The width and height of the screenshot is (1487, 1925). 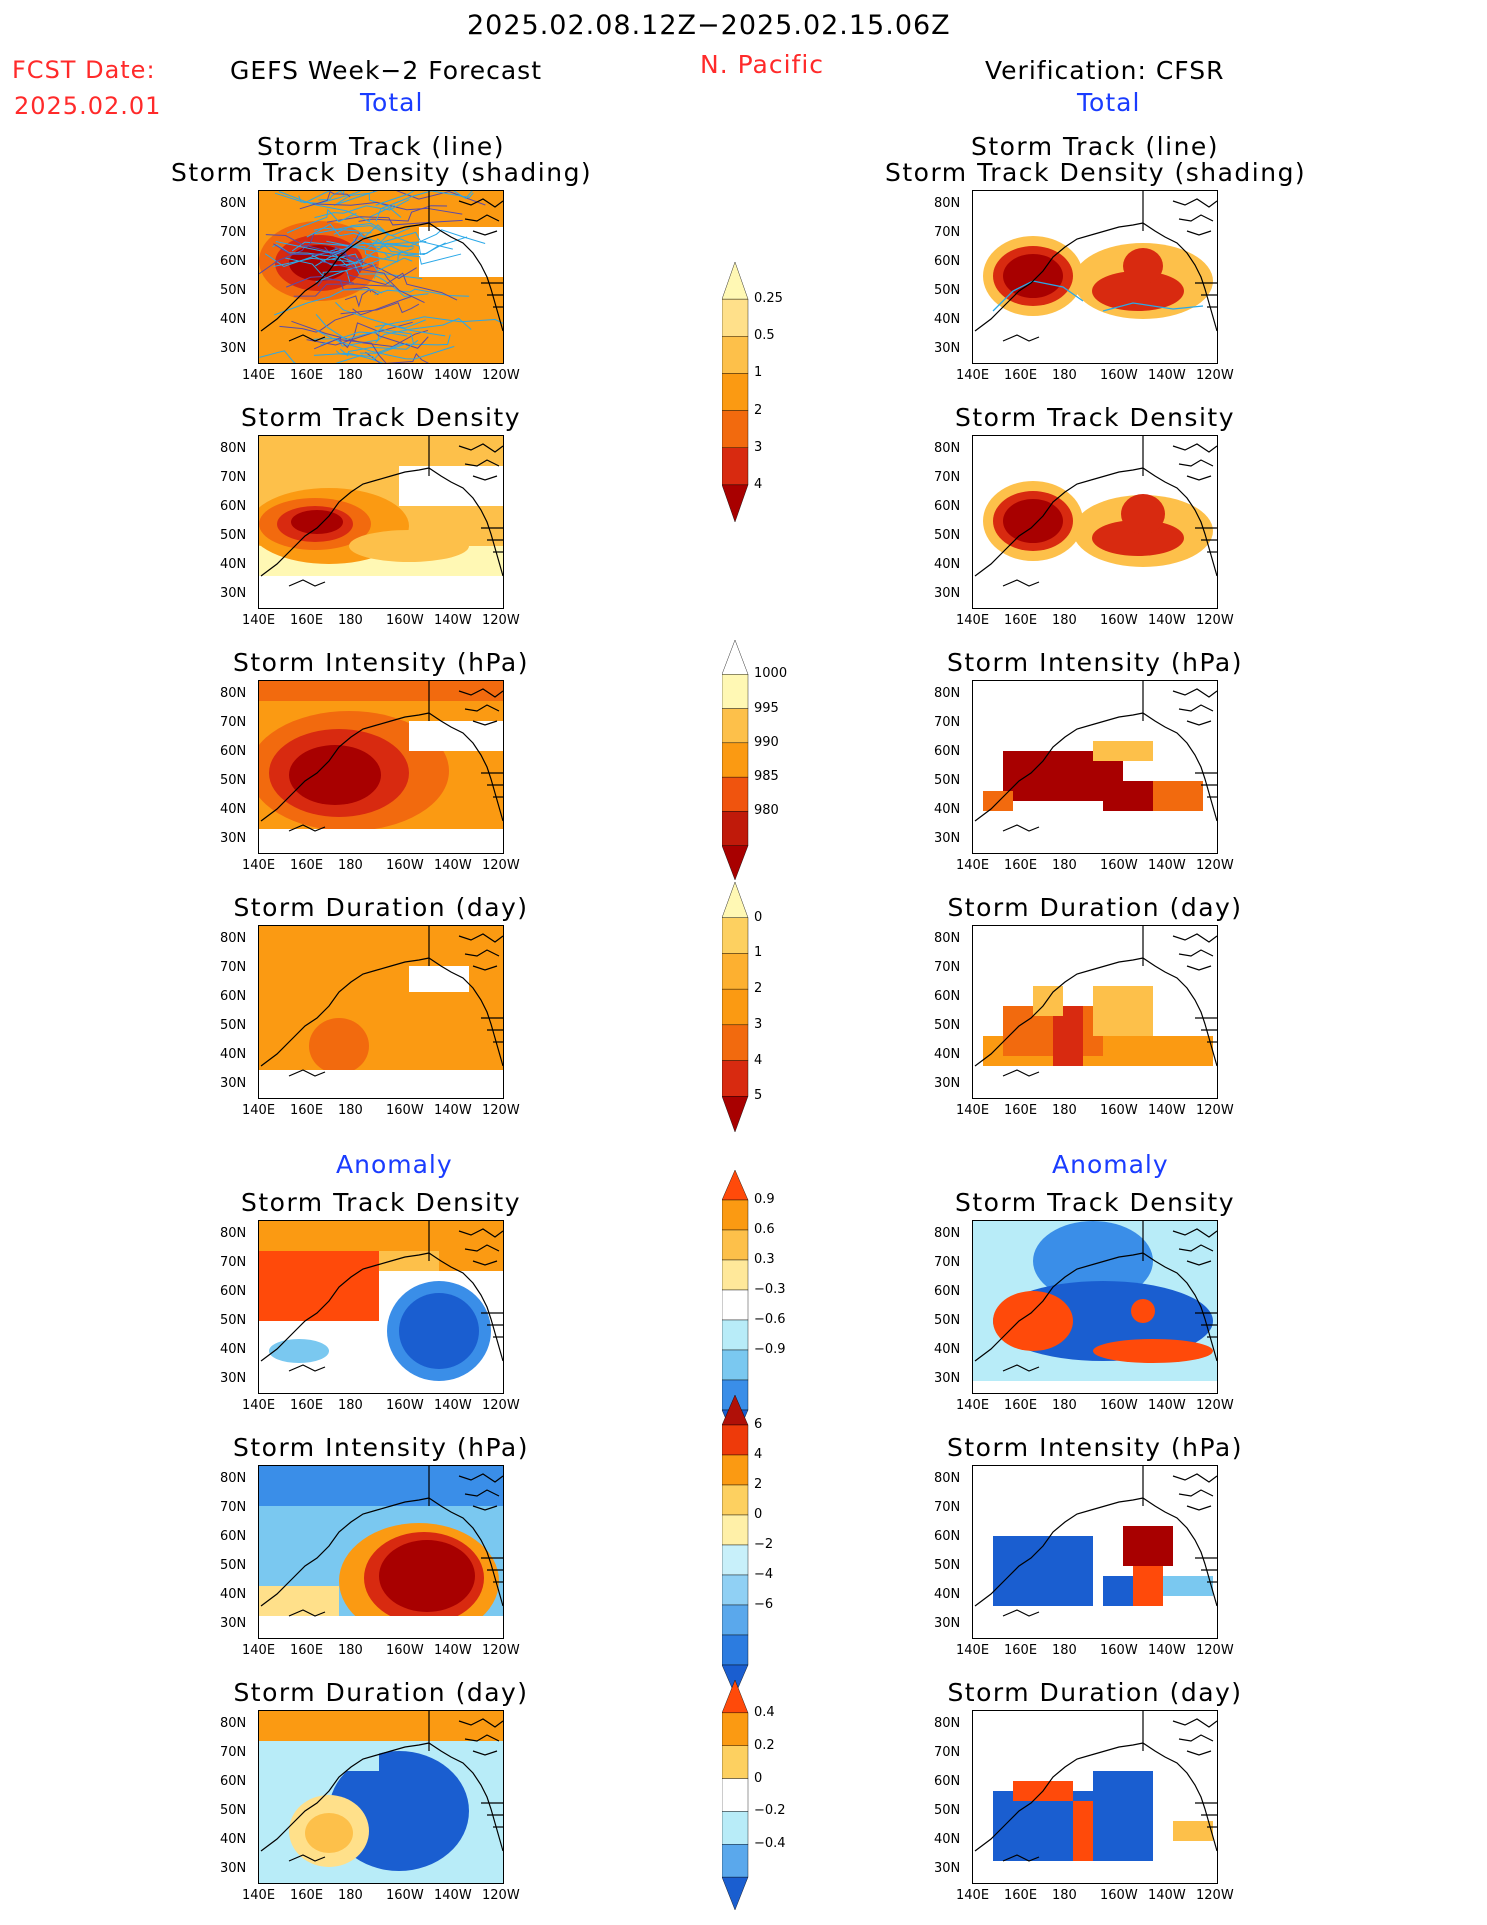 I want to click on shade-none, so click(x=381, y=841).